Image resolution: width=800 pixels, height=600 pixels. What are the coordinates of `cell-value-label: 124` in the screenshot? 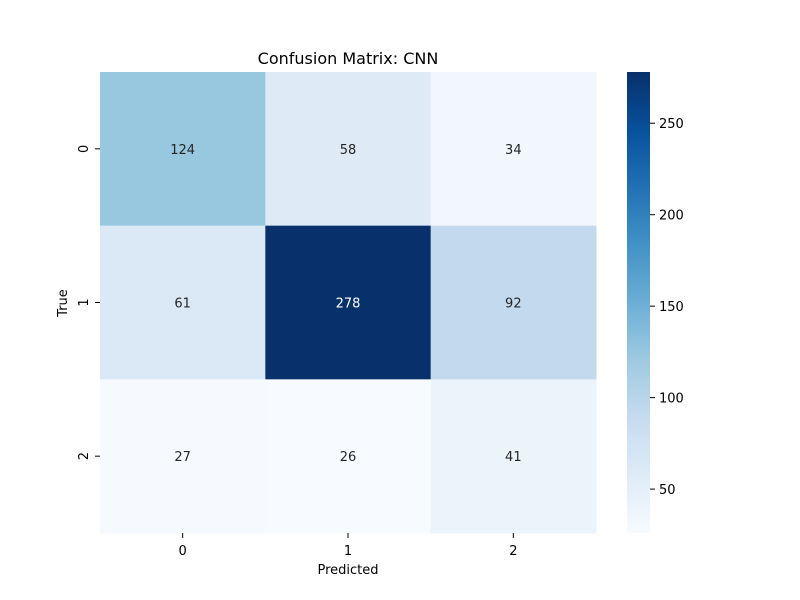 It's located at (182, 150).